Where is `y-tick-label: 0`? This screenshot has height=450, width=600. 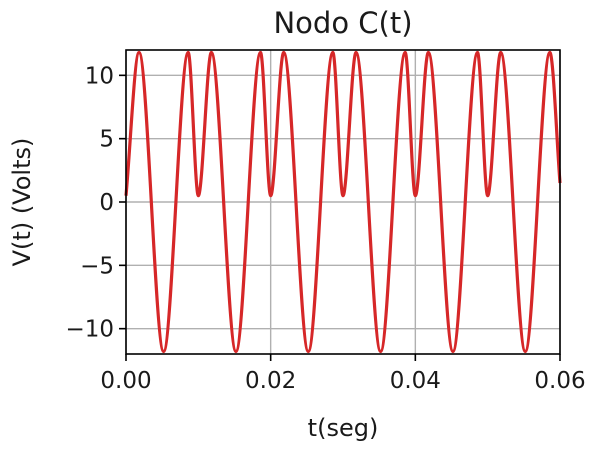
y-tick-label: 0 is located at coordinates (106, 203).